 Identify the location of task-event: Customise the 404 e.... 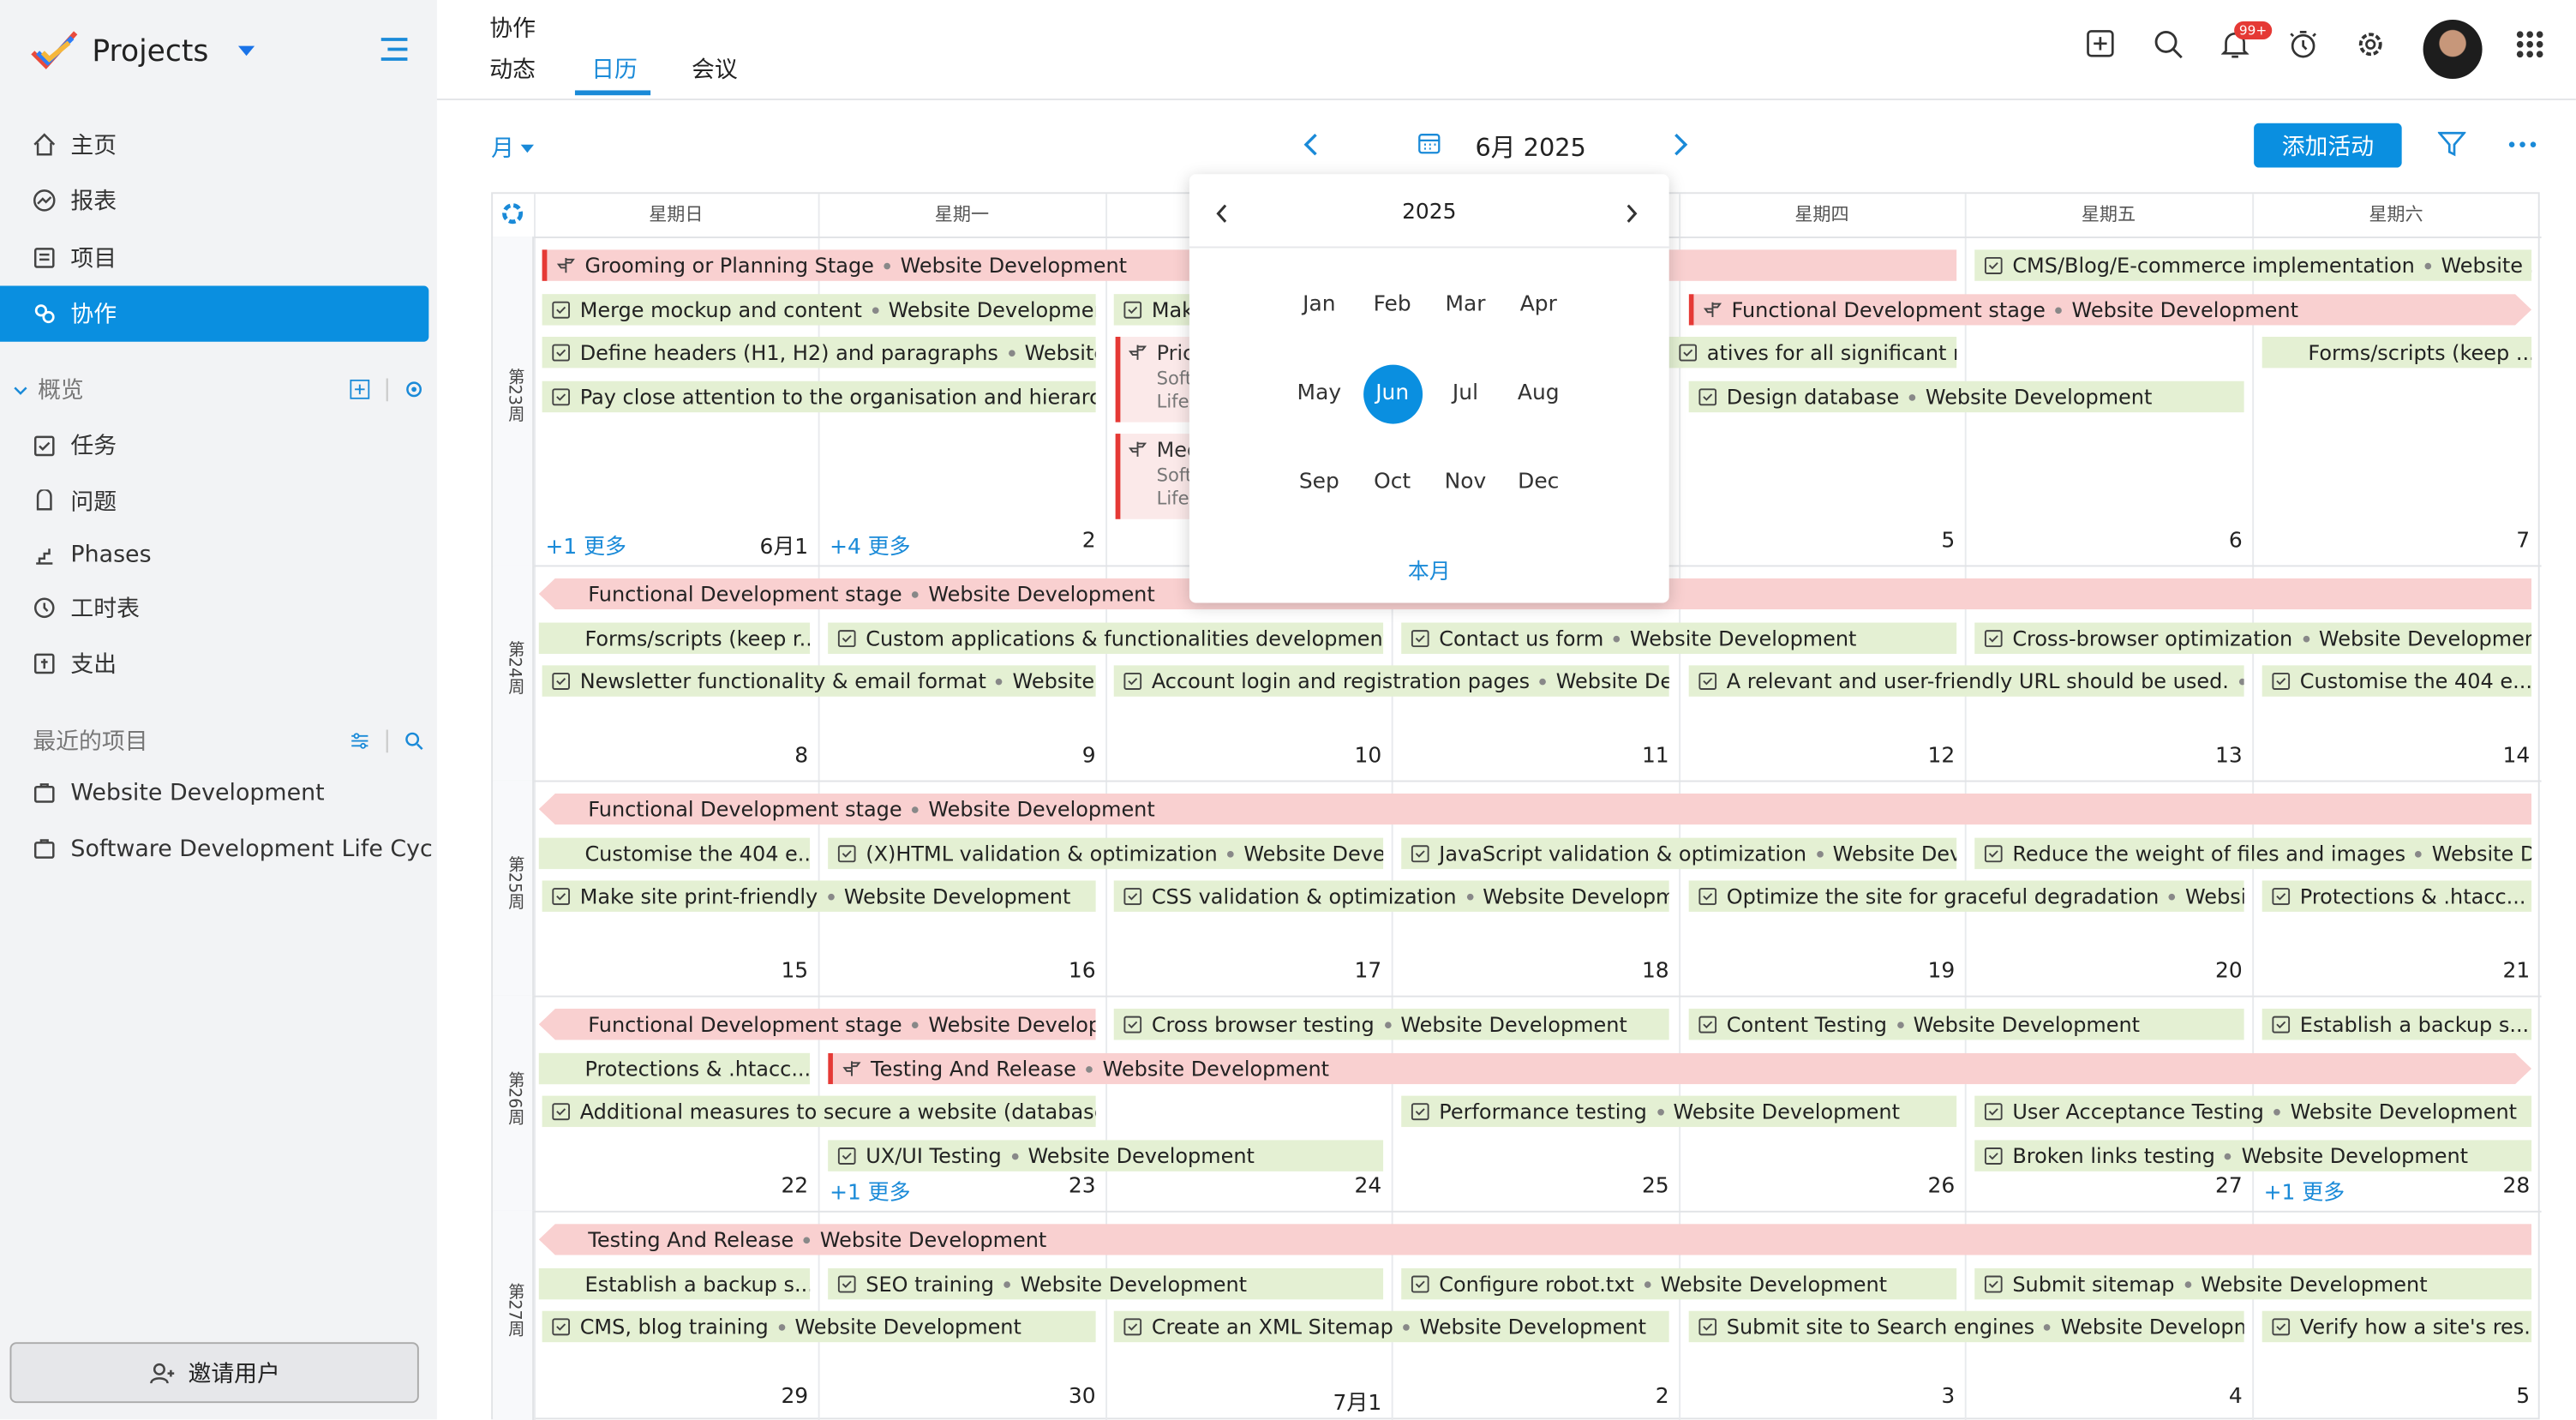
(2396, 681).